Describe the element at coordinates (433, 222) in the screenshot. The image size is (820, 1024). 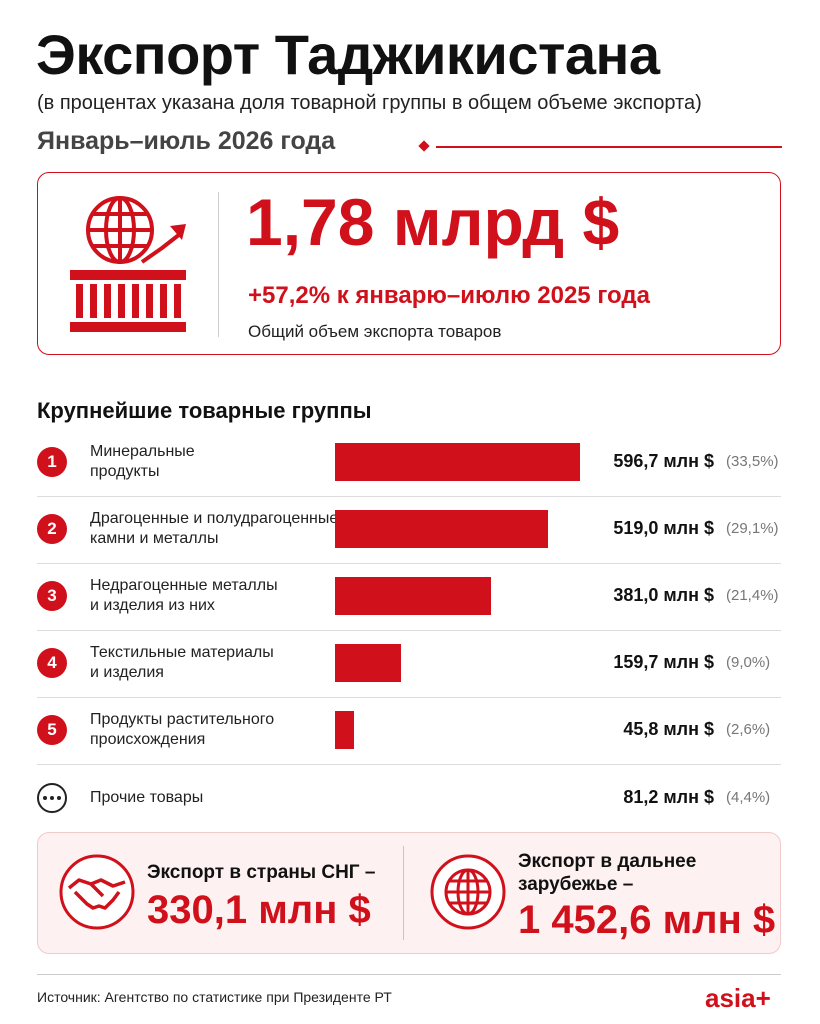
I see `total-value: 1,78 млрд $` at that location.